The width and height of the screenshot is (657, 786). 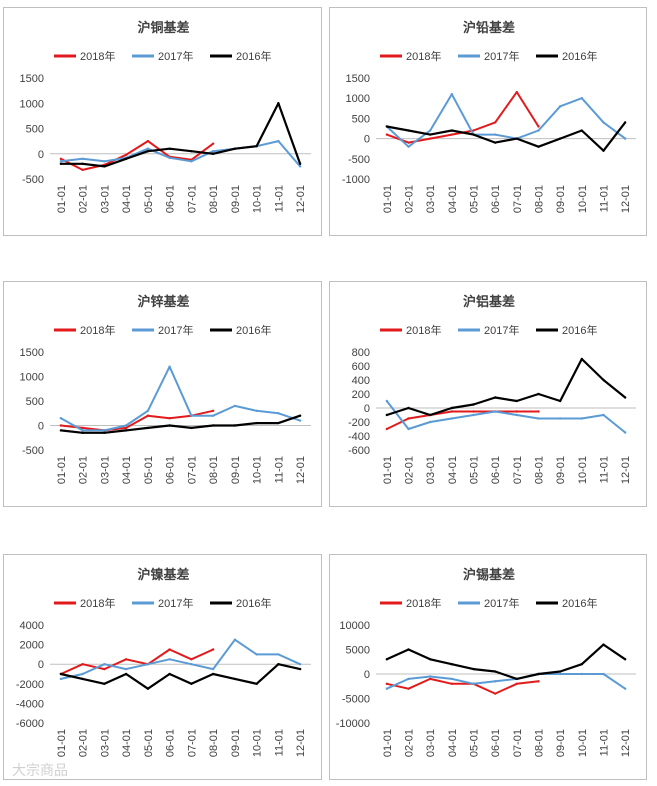 What do you see at coordinates (301, 470) in the screenshot?
I see `x-tick-label: 12-01` at bounding box center [301, 470].